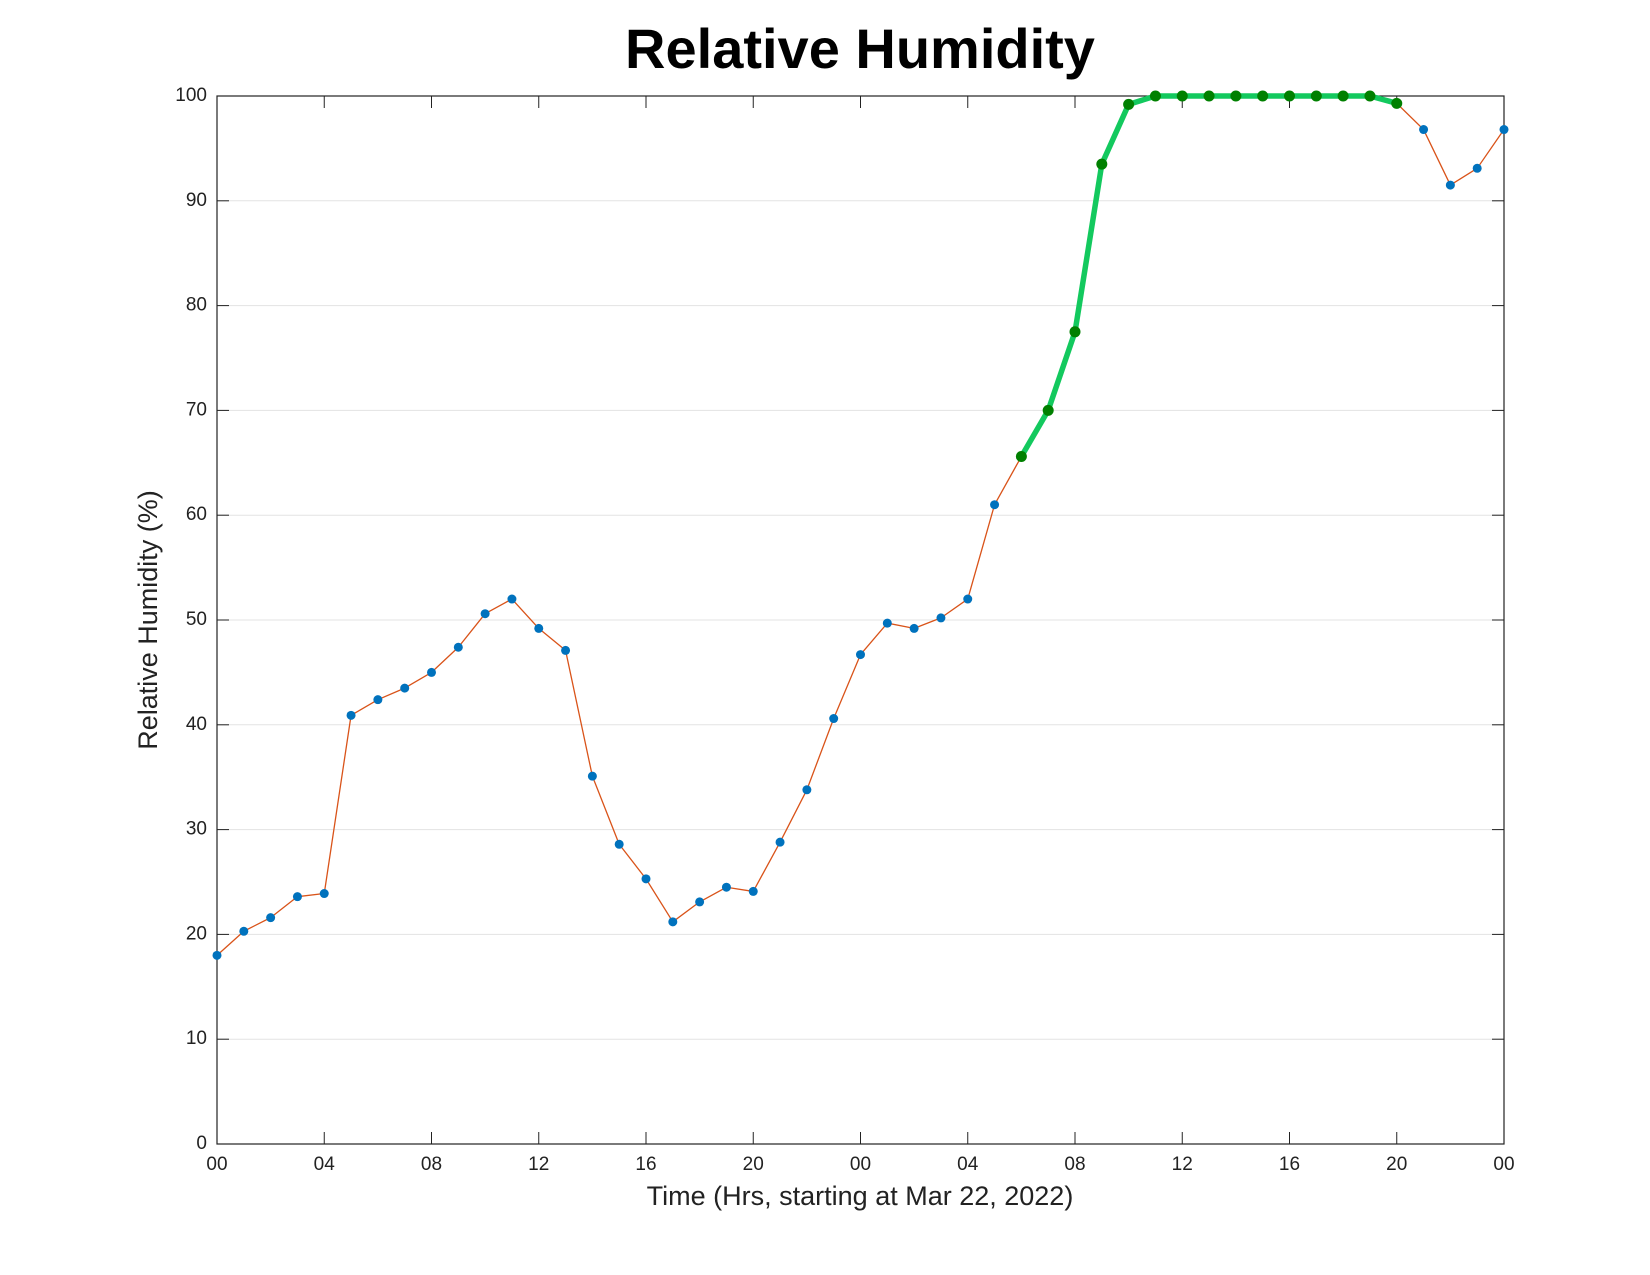  What do you see at coordinates (196, 409) in the screenshot?
I see `y-tick-label: 70` at bounding box center [196, 409].